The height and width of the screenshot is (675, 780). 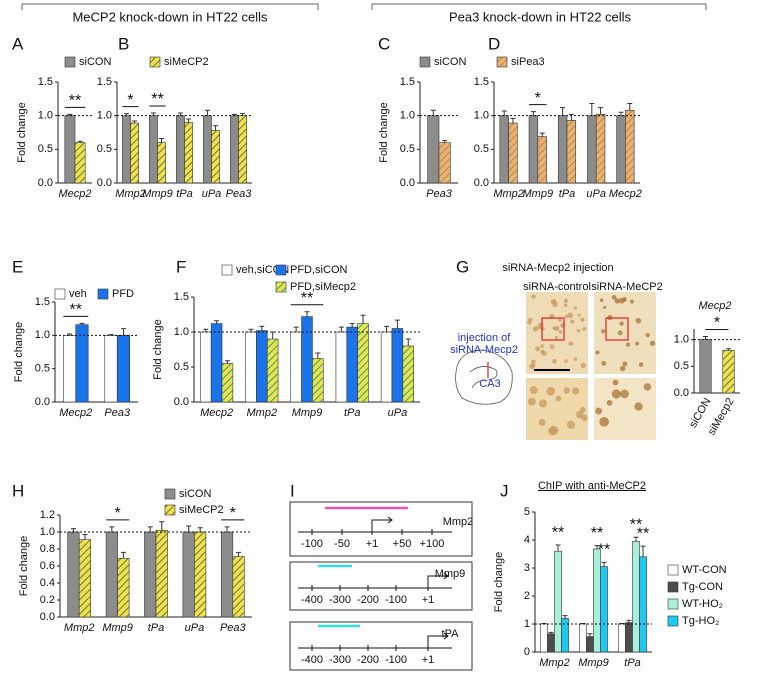 What do you see at coordinates (342, 544) in the screenshot?
I see `diagram-tick-label: -50` at bounding box center [342, 544].